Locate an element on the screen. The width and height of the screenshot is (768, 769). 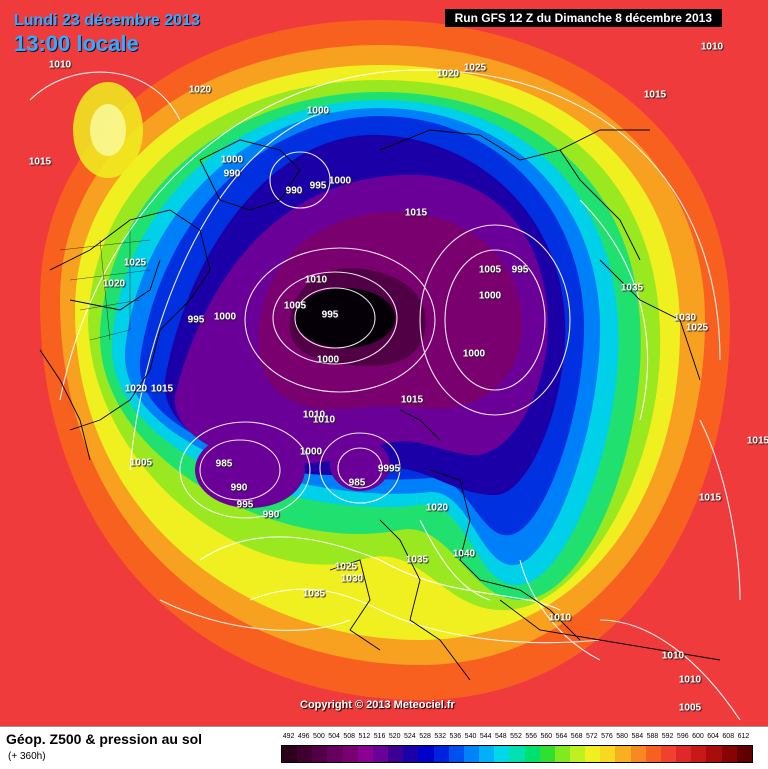
color-scale-bar is located at coordinates (517, 754).